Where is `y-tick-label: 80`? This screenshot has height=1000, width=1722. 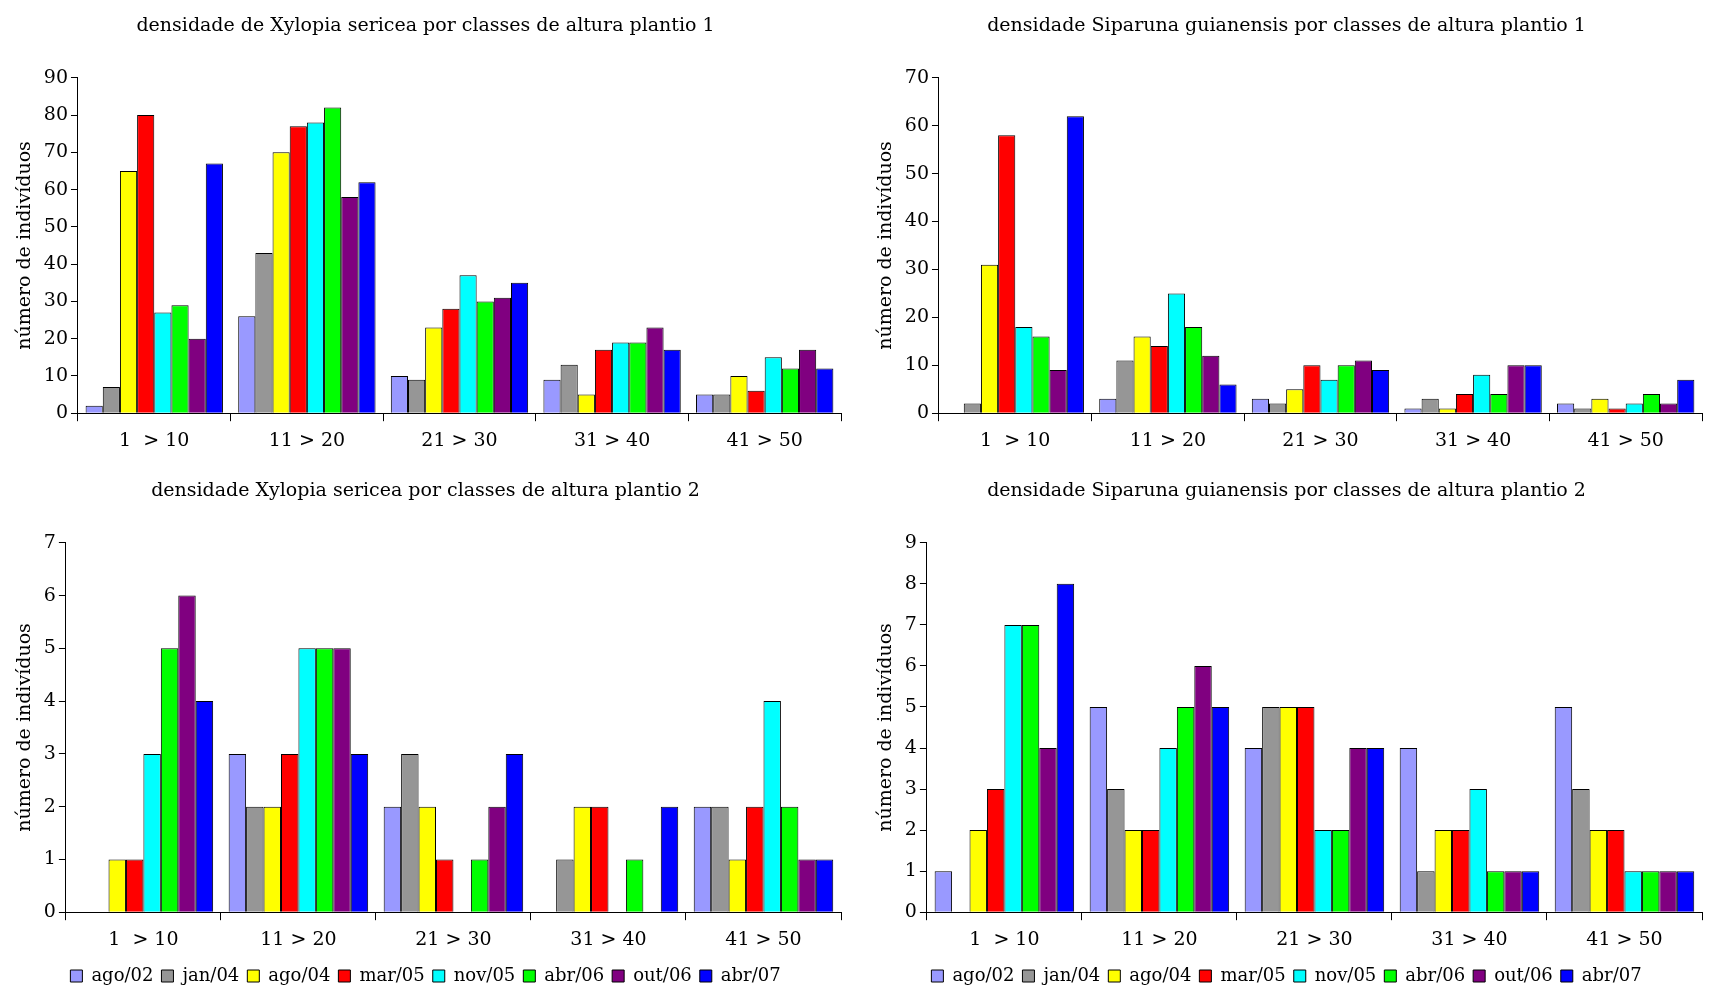 y-tick-label: 80 is located at coordinates (55, 113).